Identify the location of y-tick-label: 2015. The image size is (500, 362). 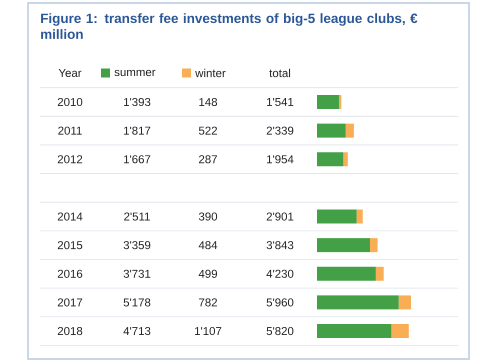
(70, 245).